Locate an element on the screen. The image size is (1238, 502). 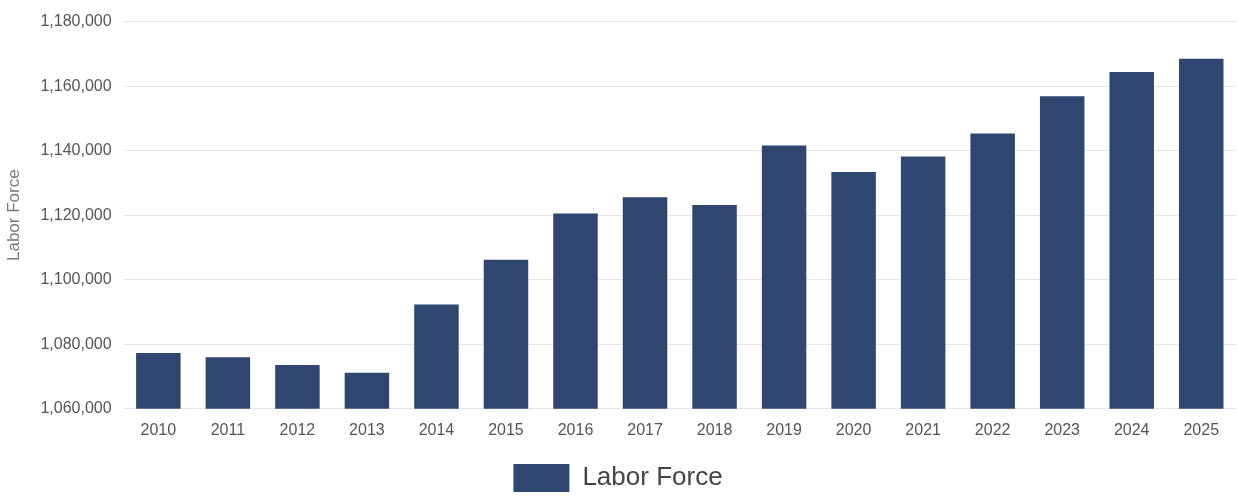
y-axis-title: Labor Force is located at coordinates (13, 215).